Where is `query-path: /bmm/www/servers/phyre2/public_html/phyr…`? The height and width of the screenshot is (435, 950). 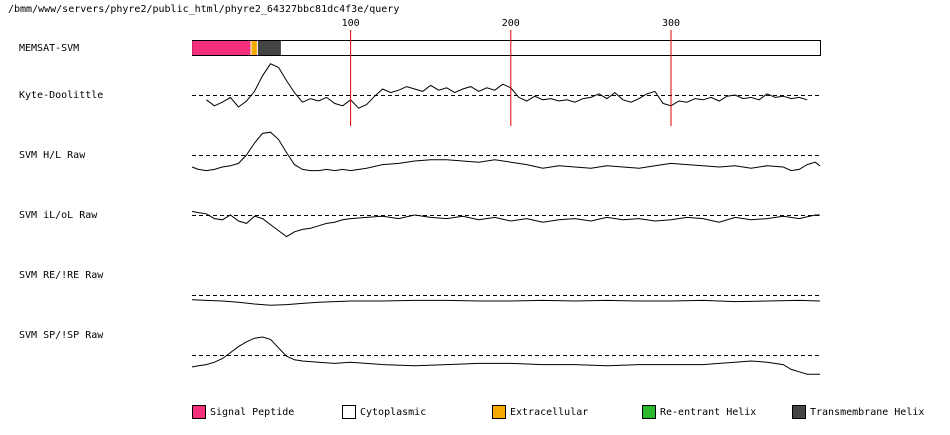 query-path: /bmm/www/servers/phyre2/public_html/phyr… is located at coordinates (204, 9).